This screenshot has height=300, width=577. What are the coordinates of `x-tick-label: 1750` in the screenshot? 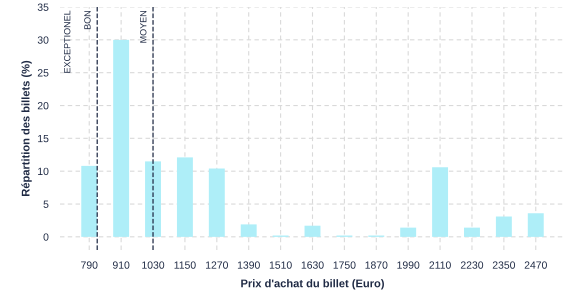 It's located at (345, 265).